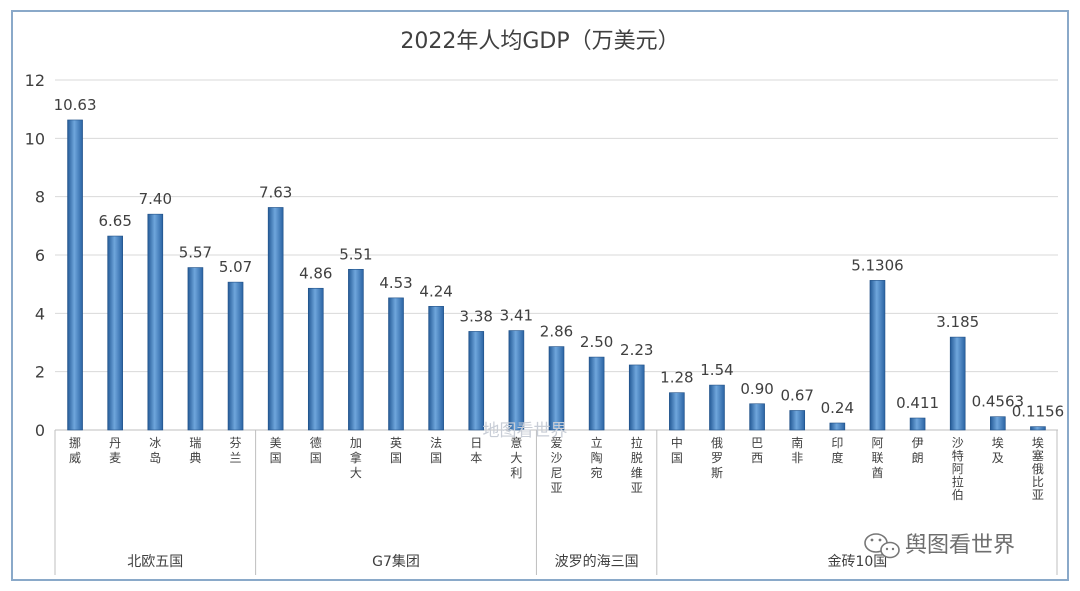 The image size is (1080, 591). What do you see at coordinates (476, 450) in the screenshot?
I see `category-label: 日本` at bounding box center [476, 450].